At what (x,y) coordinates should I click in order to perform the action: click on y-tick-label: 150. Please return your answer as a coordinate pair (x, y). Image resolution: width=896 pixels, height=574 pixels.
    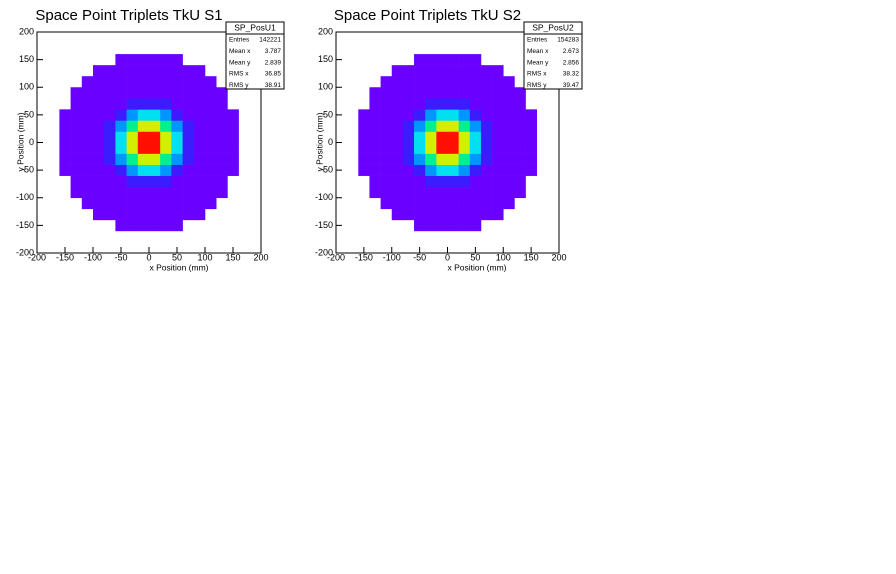
    Looking at the image, I should click on (325, 59).